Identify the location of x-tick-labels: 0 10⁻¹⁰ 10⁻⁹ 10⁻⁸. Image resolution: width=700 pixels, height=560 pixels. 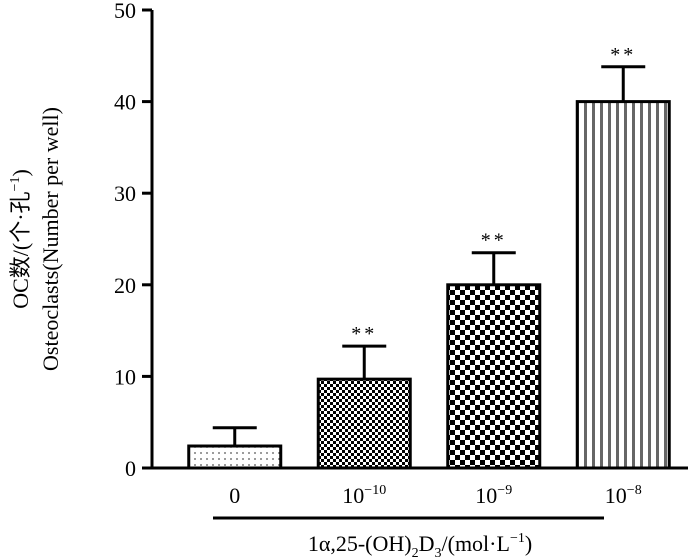
(435, 495).